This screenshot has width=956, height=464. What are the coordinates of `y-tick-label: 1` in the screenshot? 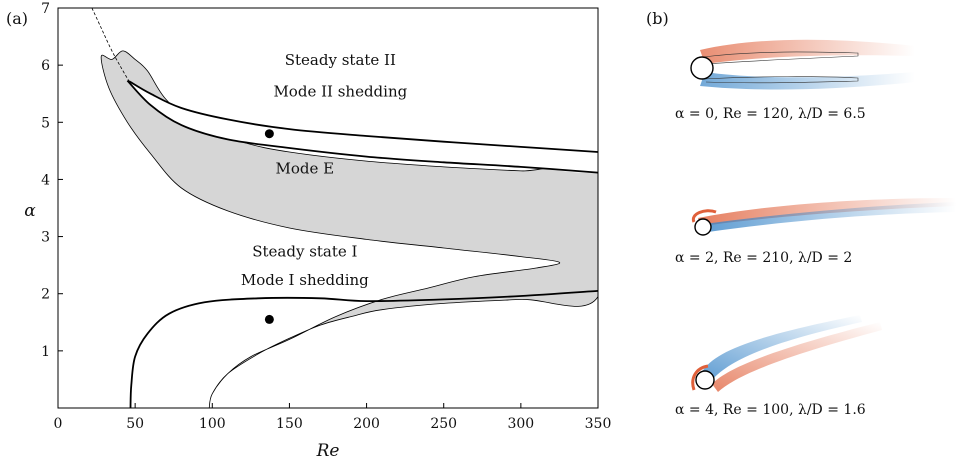 It's located at (45, 352).